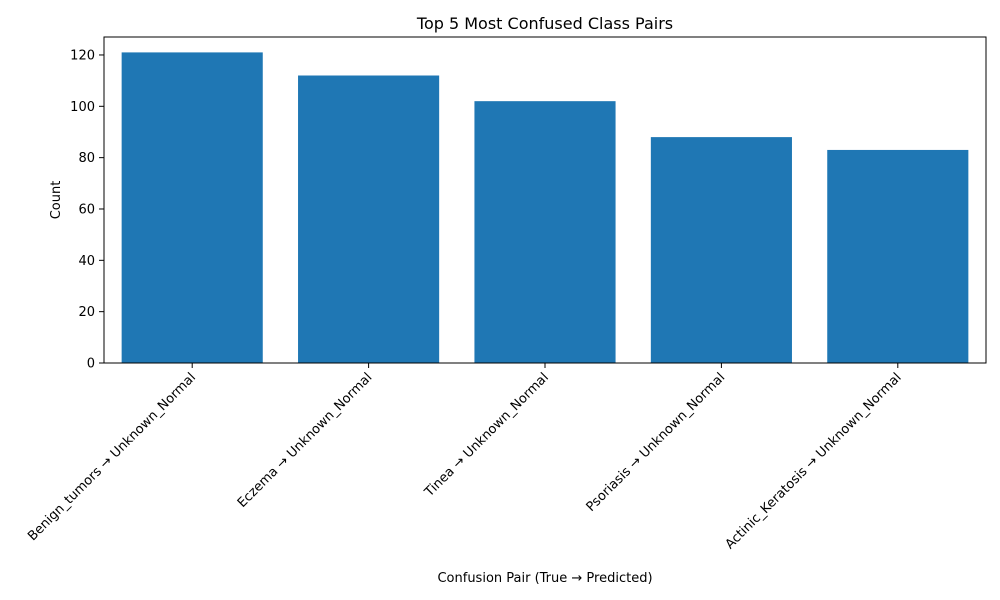 The image size is (1000, 600). I want to click on y-tick-label: 0, so click(91, 364).